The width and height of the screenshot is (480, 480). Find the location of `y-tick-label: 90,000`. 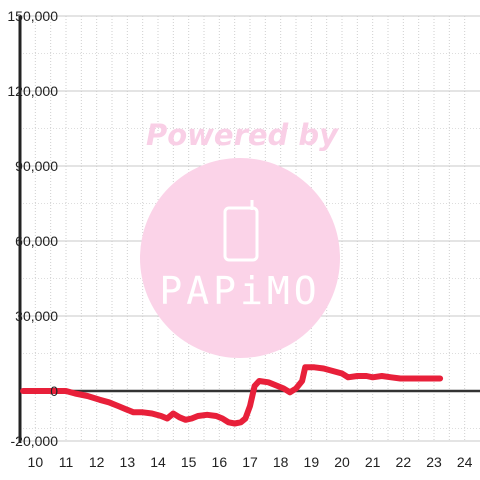

y-tick-label: 90,000 is located at coordinates (36, 166).